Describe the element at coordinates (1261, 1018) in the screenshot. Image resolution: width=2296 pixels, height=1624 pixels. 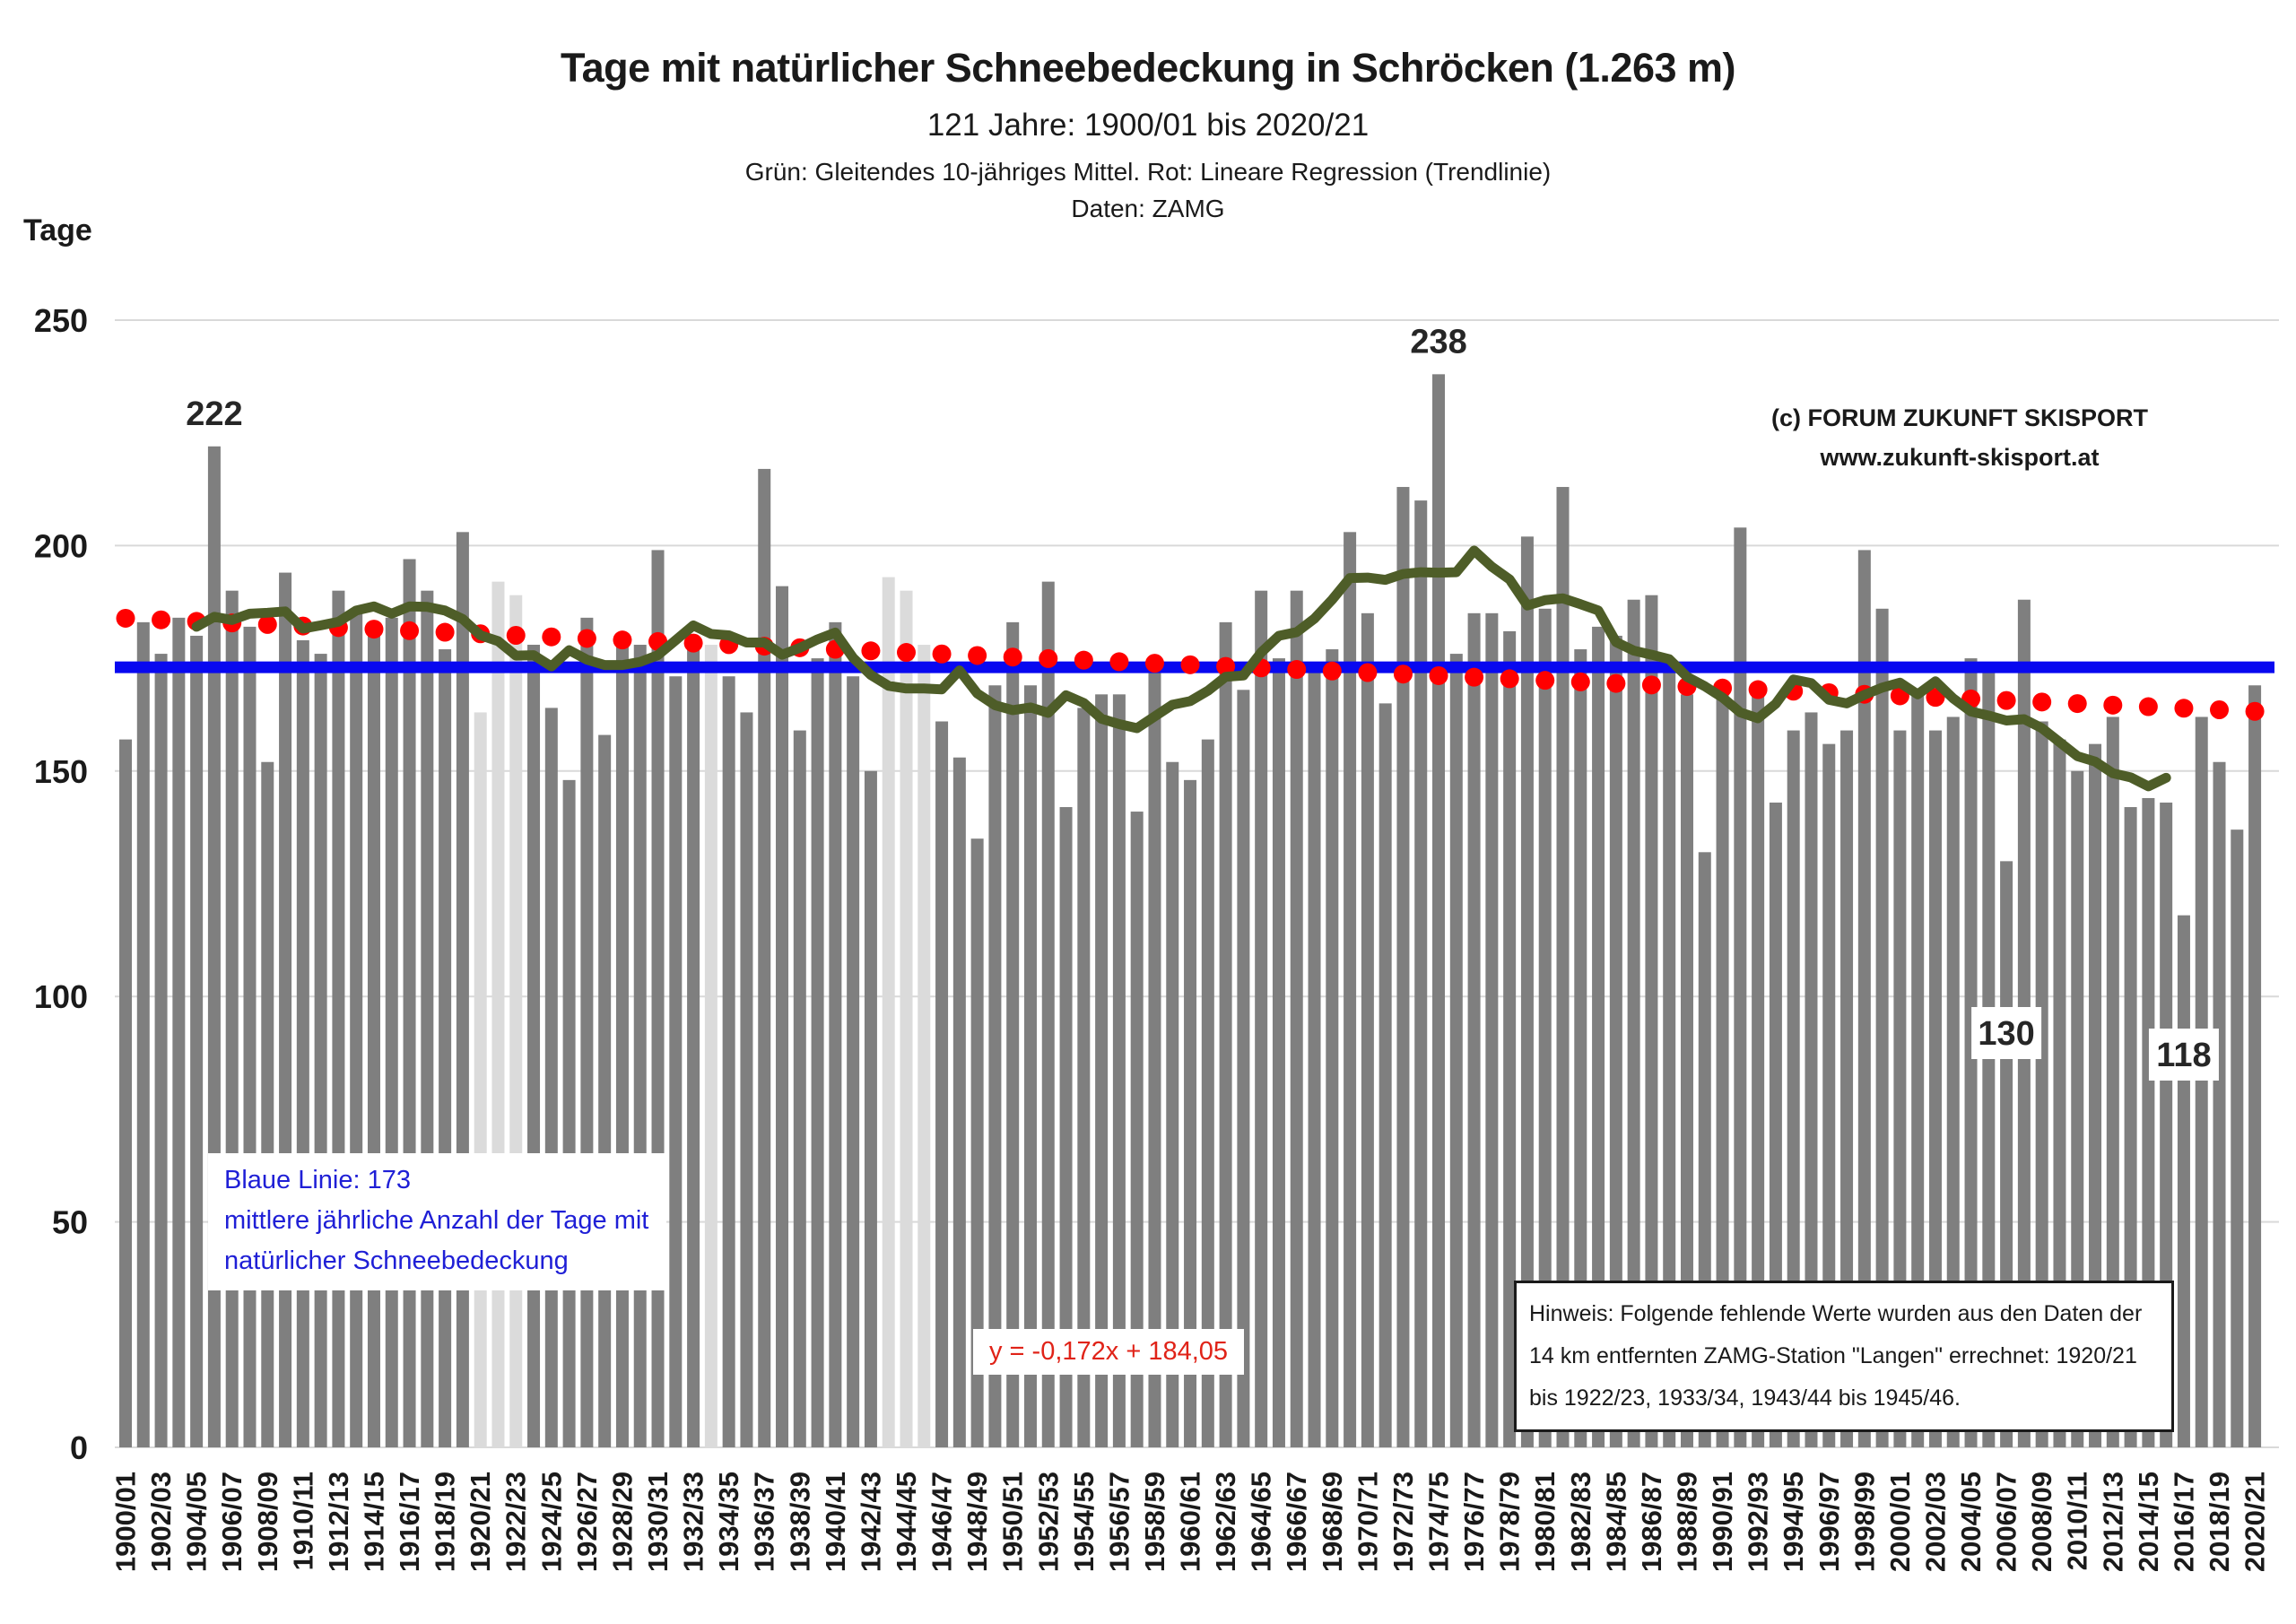
I see `bar-1964/65` at that location.